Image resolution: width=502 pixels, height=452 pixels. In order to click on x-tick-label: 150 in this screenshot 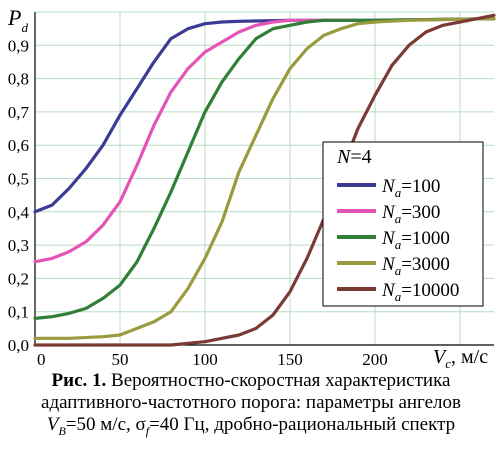, I will do `click(290, 359)`.